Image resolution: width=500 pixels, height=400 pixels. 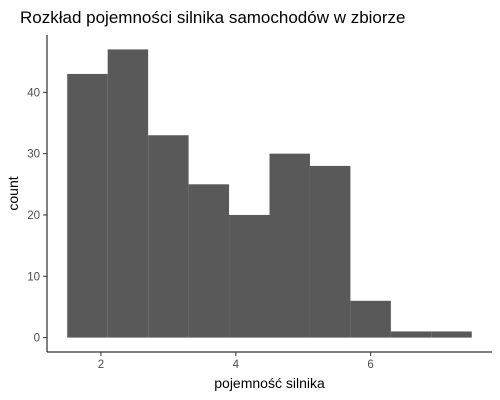 I want to click on x-axis-title: pojemność silnika, so click(x=269, y=383).